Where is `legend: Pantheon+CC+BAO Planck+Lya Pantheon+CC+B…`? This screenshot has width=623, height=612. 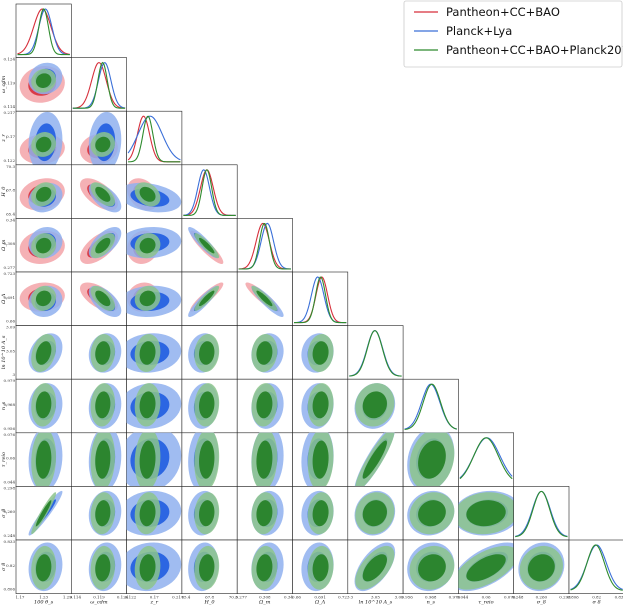
legend: Pantheon+CC+BAO Planck+Lya Pantheon+CC+B… is located at coordinates (513, 34).